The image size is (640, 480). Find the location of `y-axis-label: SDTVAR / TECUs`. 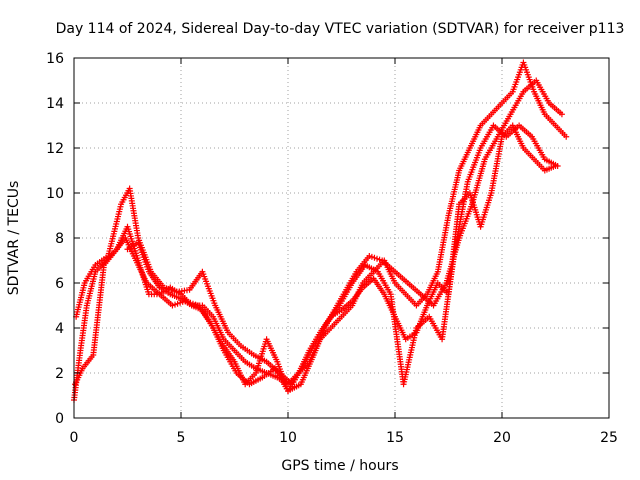

y-axis-label: SDTVAR / TECUs is located at coordinates (14, 238).